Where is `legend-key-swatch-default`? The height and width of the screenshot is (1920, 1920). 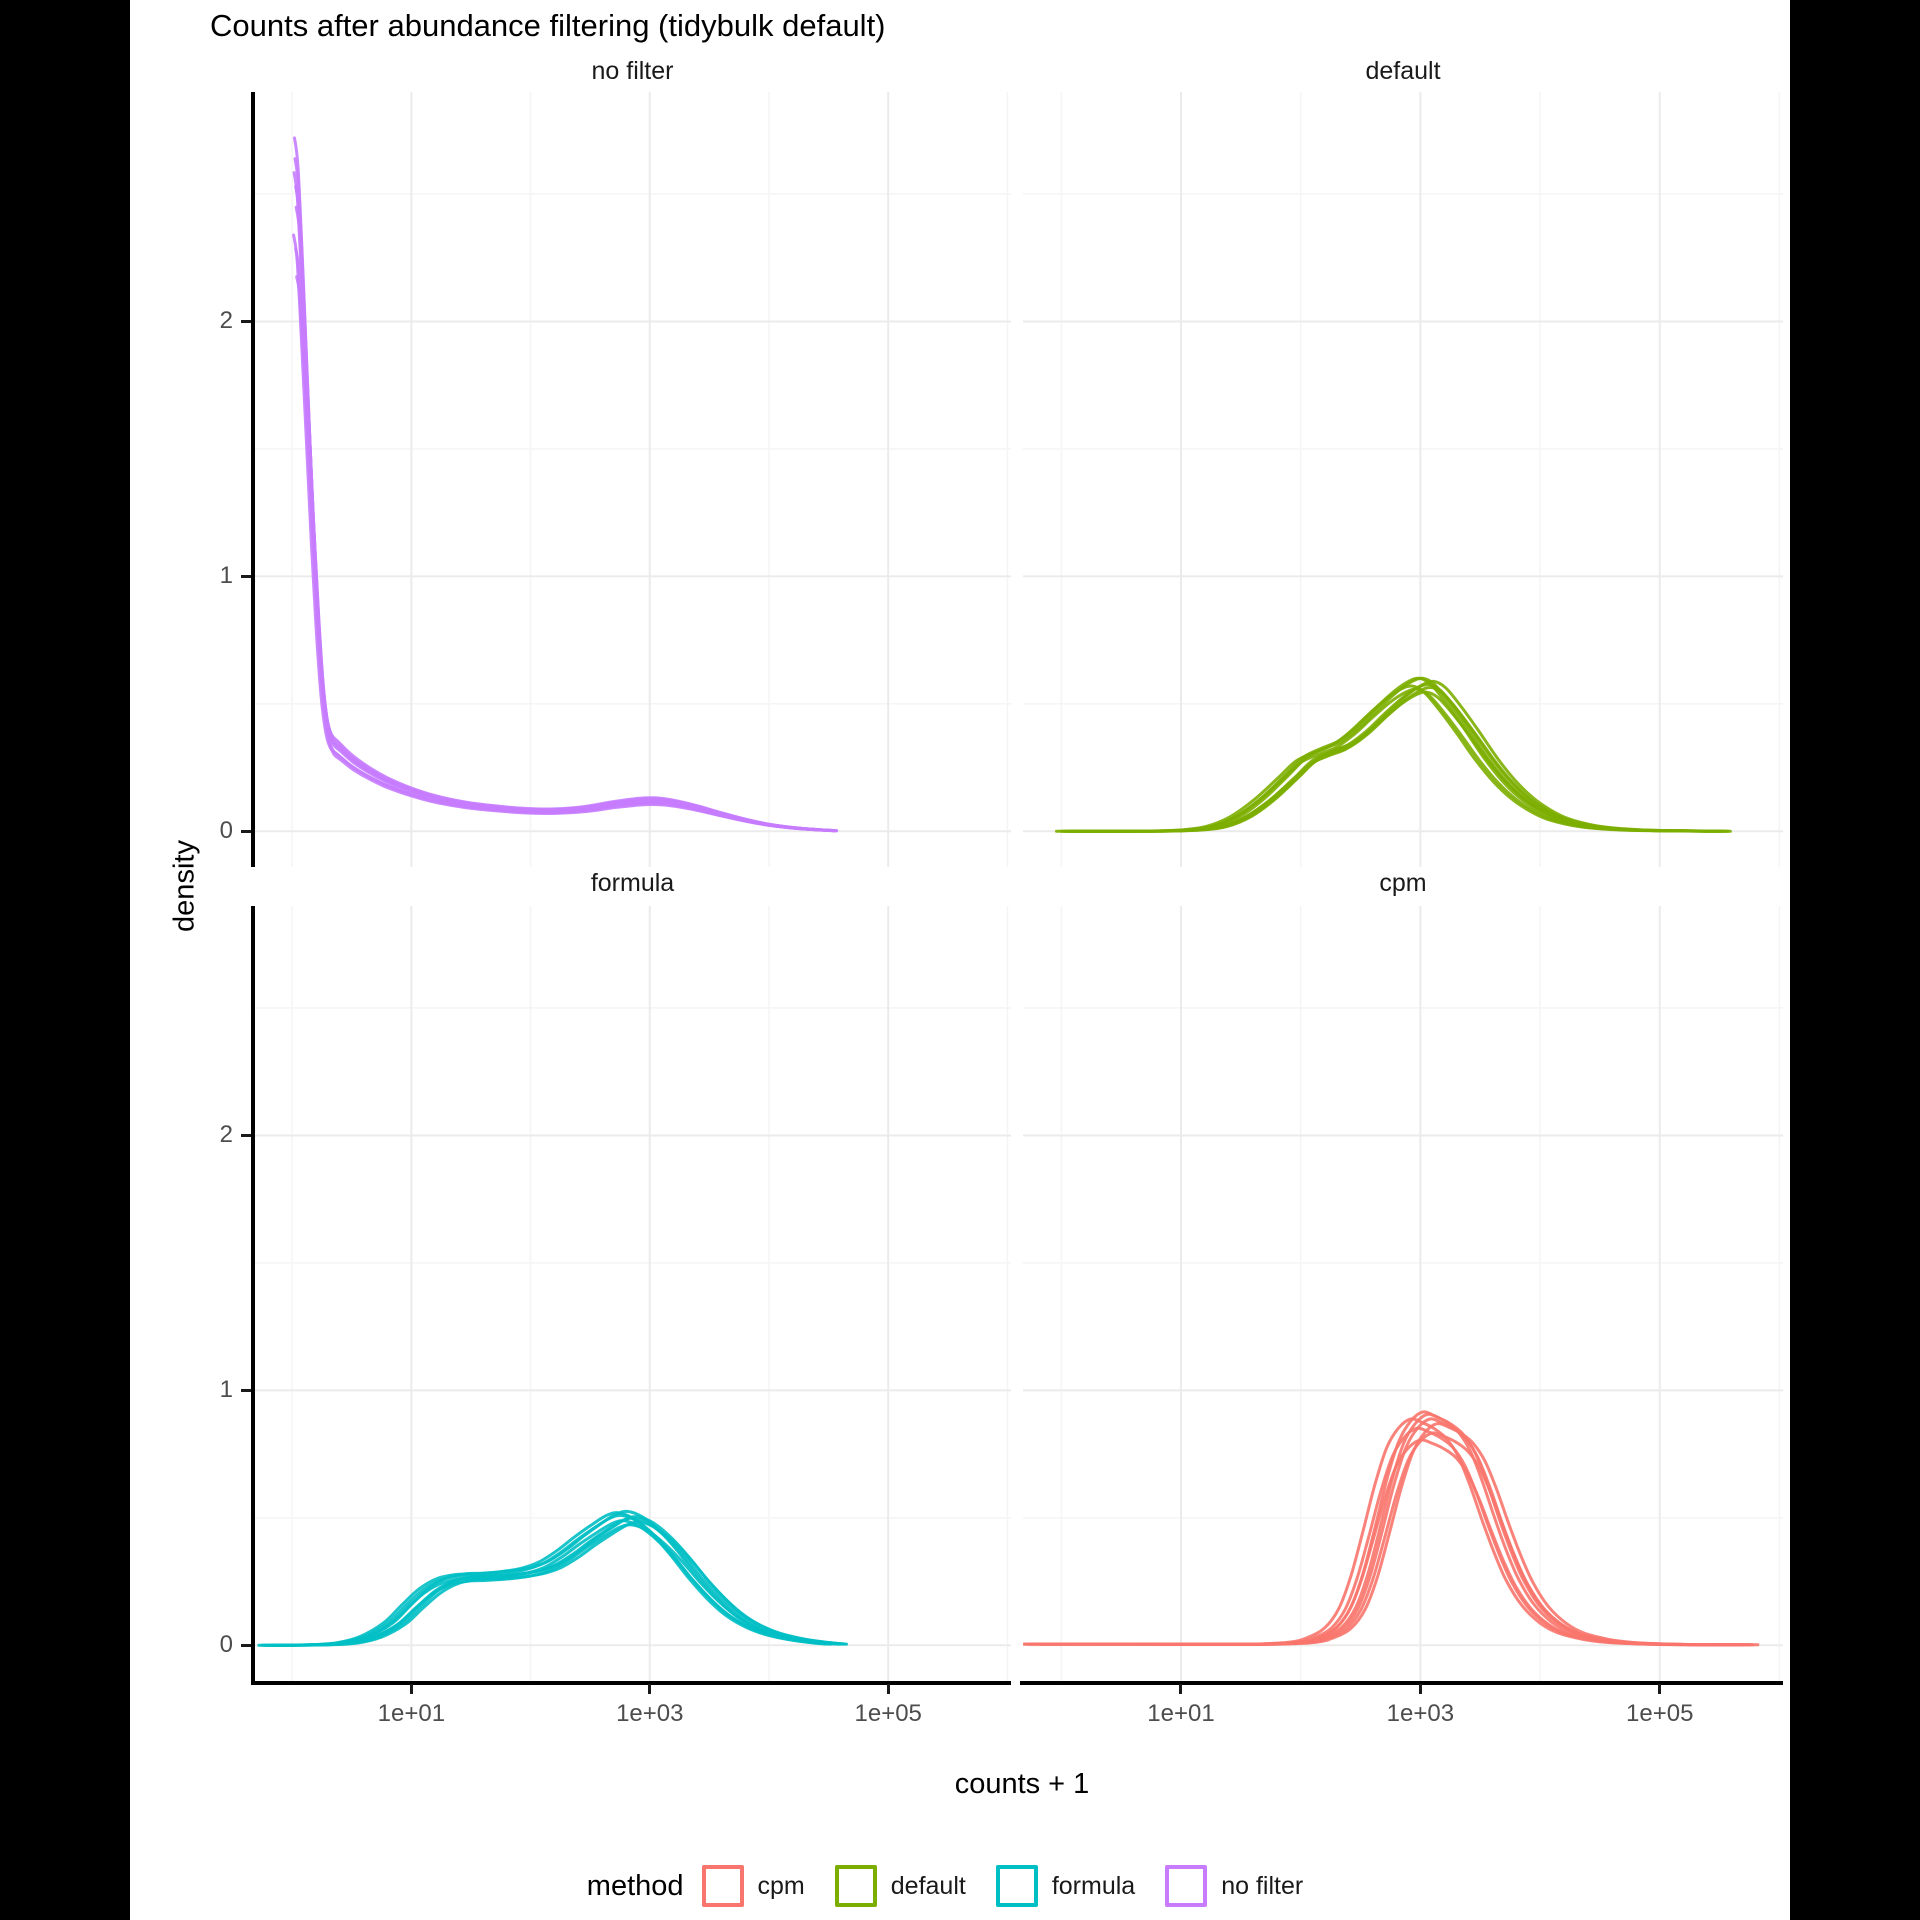 legend-key-swatch-default is located at coordinates (855, 1886).